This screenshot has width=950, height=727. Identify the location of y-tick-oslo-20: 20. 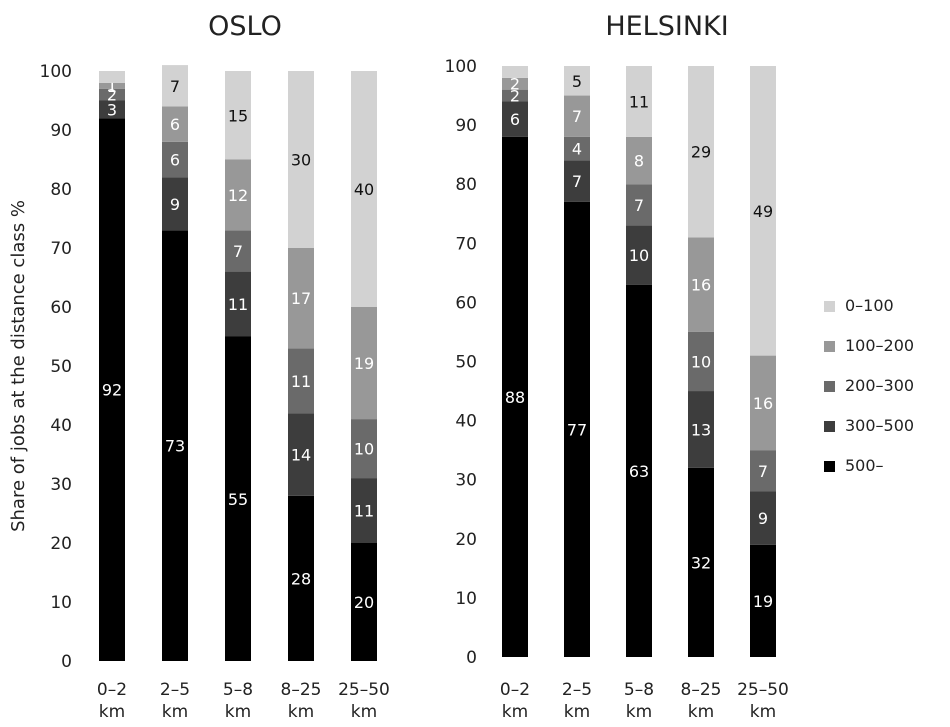
(61, 544).